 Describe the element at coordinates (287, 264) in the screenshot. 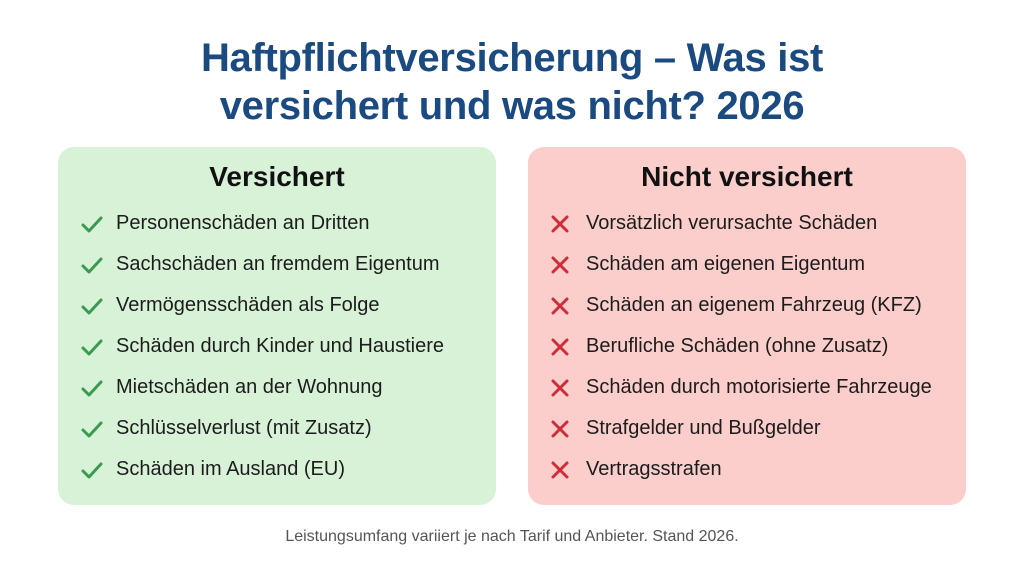

I see `list-item: Sachschäden an fremdem Eigentum` at that location.